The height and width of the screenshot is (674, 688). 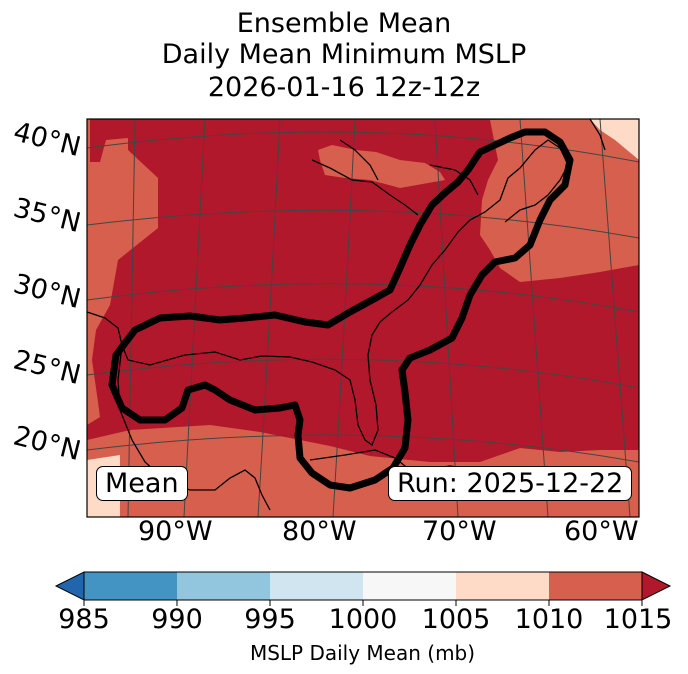 I want to click on colorbar-tick-990: 990, so click(x=177, y=619).